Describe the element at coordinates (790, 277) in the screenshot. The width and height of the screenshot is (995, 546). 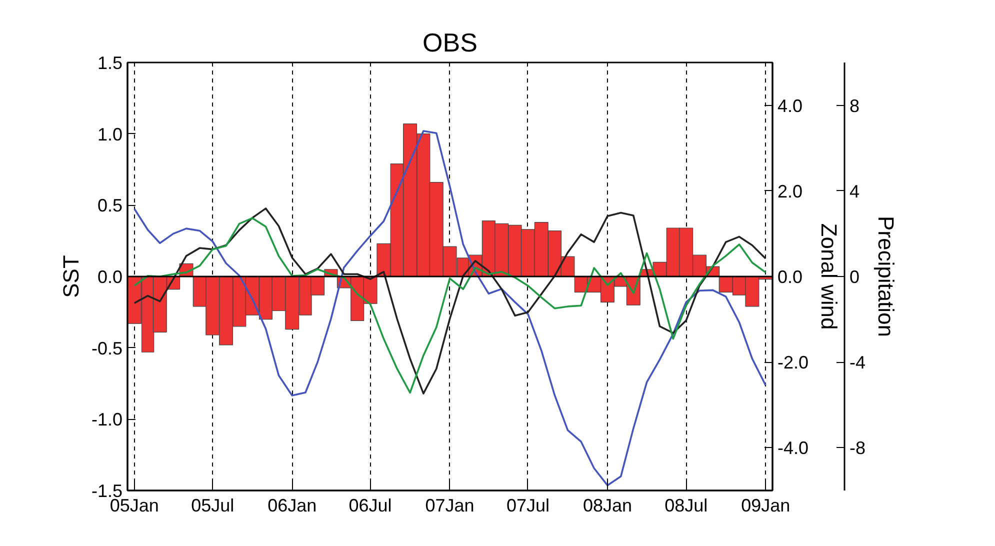
I see `y2-tick-label: 0.0` at that location.